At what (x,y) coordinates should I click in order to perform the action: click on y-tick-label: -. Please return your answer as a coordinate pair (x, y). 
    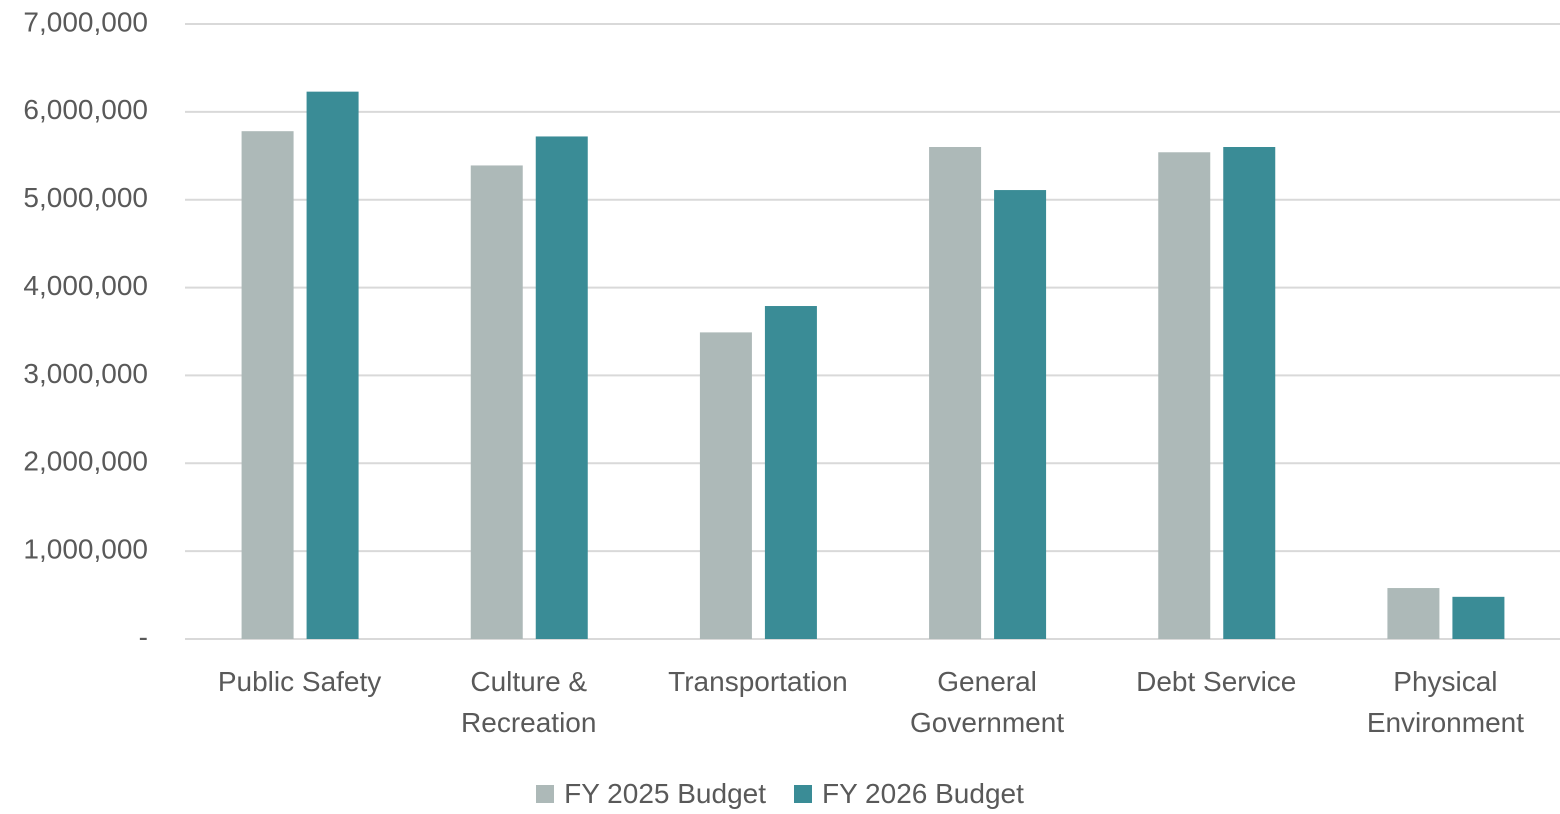
    Looking at the image, I should click on (143, 636).